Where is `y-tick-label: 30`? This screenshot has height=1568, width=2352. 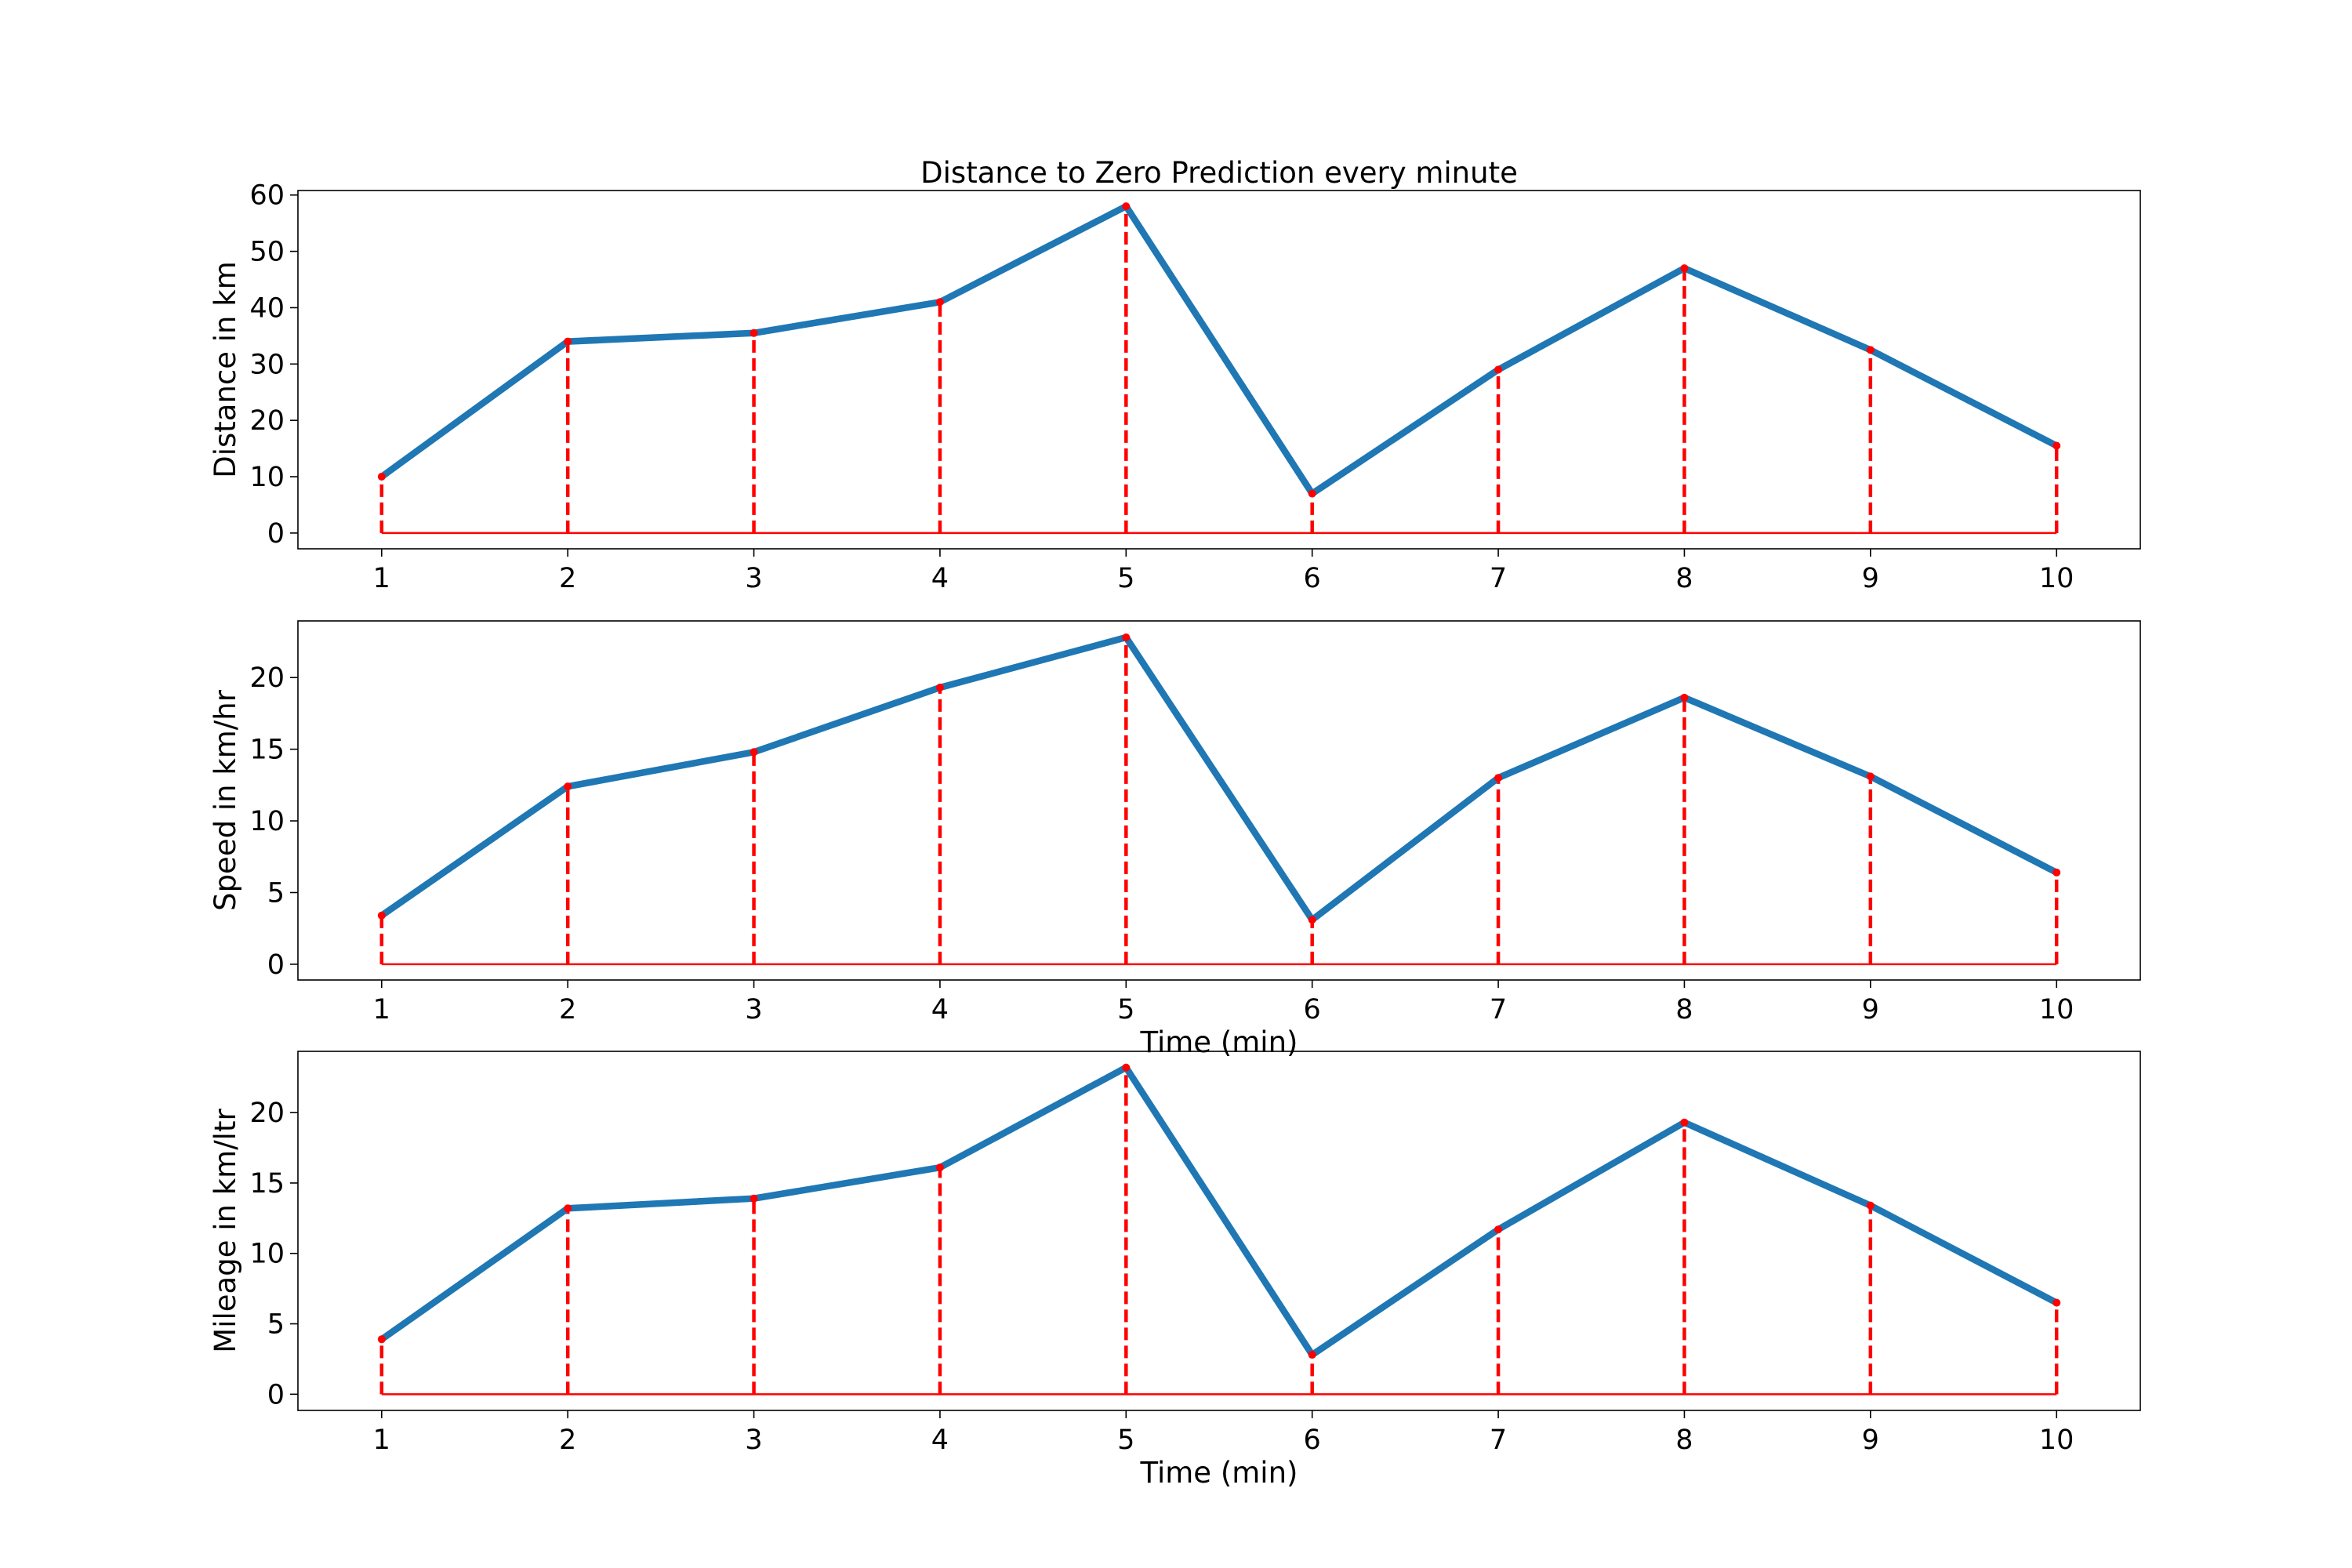
y-tick-label: 30 is located at coordinates (267, 364).